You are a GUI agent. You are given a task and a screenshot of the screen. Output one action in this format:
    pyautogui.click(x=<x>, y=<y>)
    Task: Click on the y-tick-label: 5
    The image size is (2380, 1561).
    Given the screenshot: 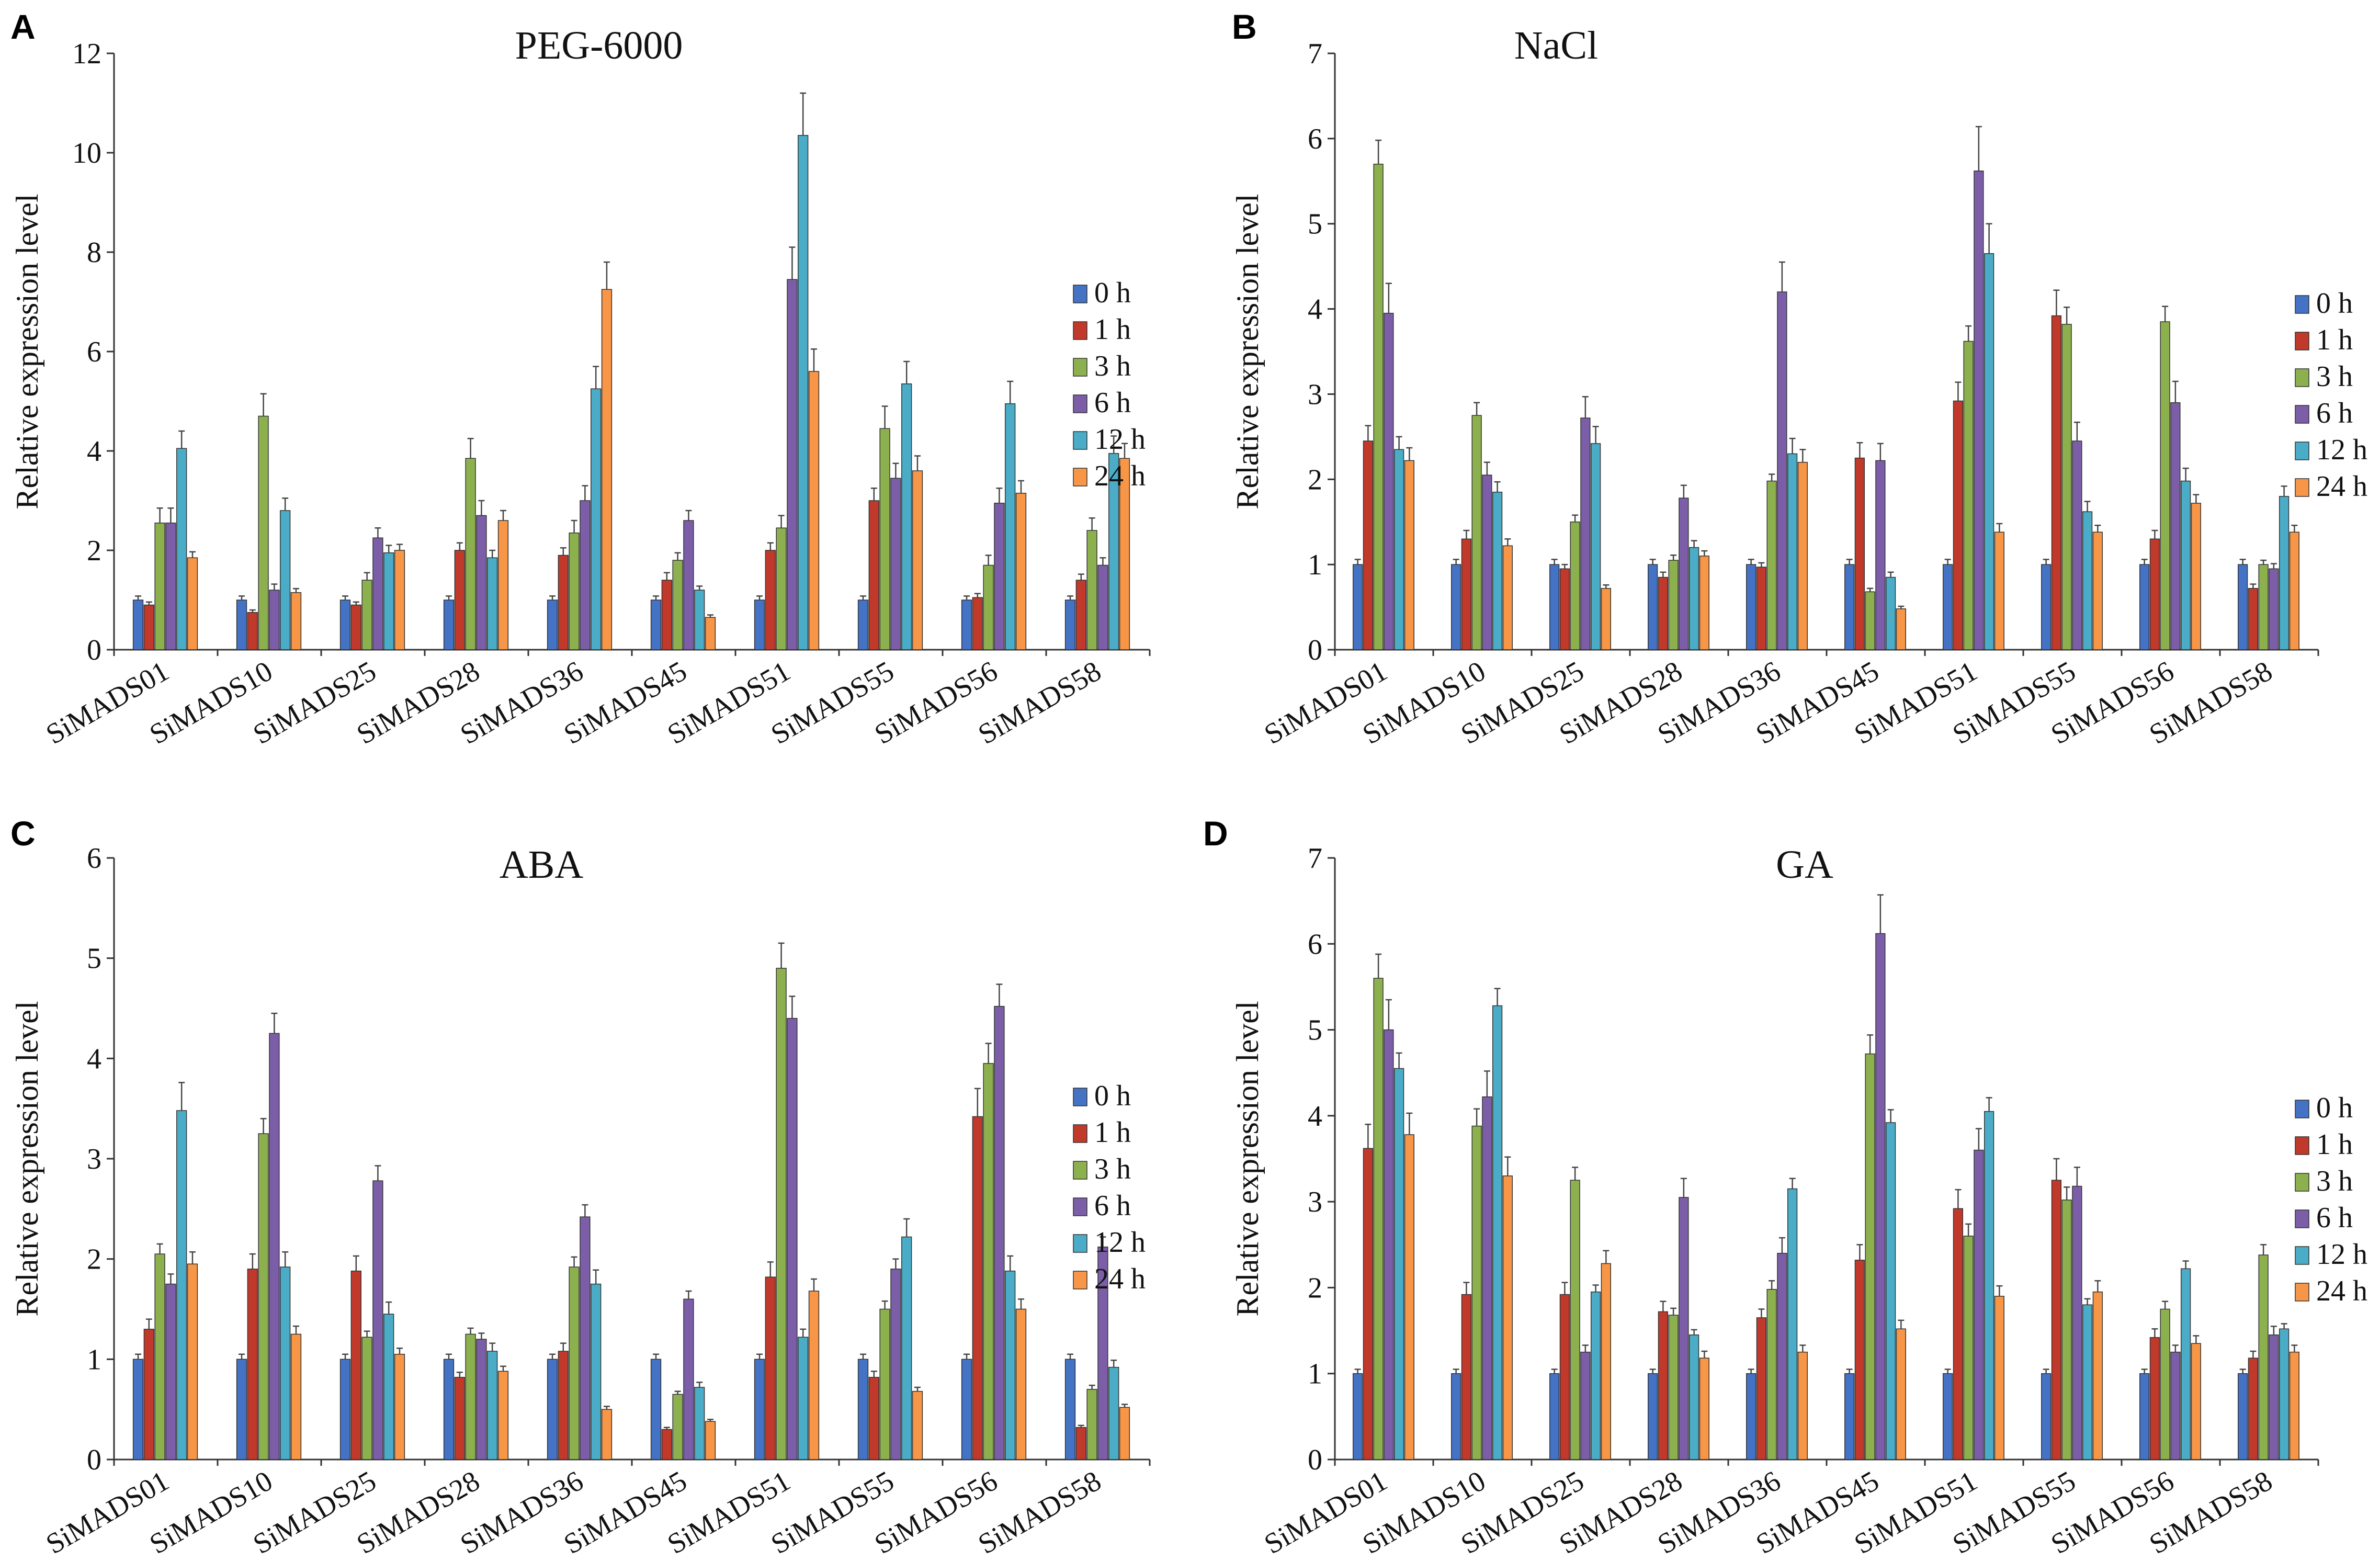 What is the action you would take?
    pyautogui.click(x=1315, y=1030)
    